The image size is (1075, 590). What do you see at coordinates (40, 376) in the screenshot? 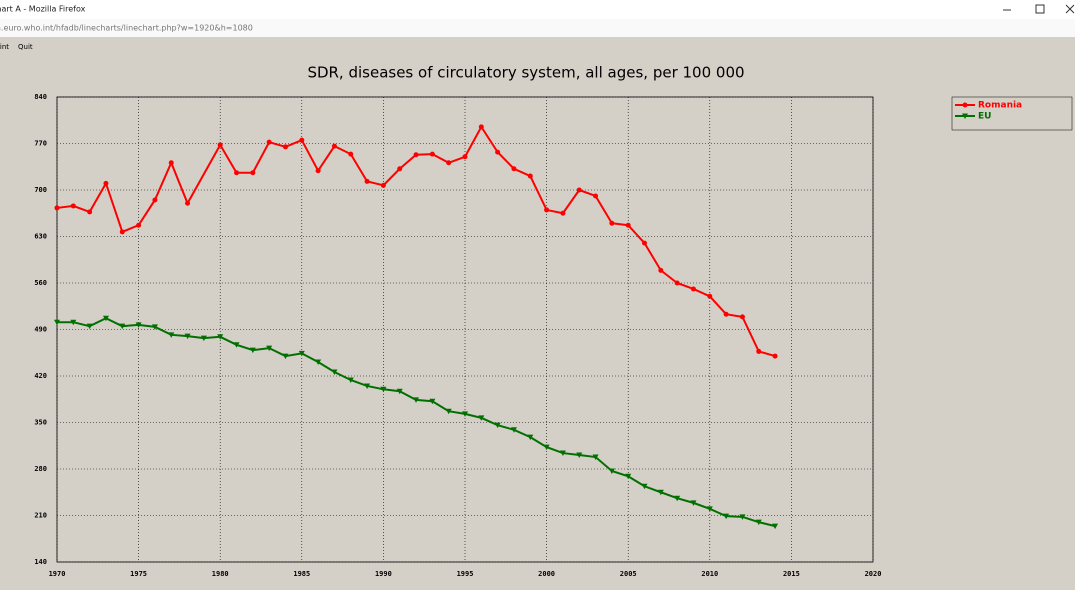
I see `y-tick-label: 420` at bounding box center [40, 376].